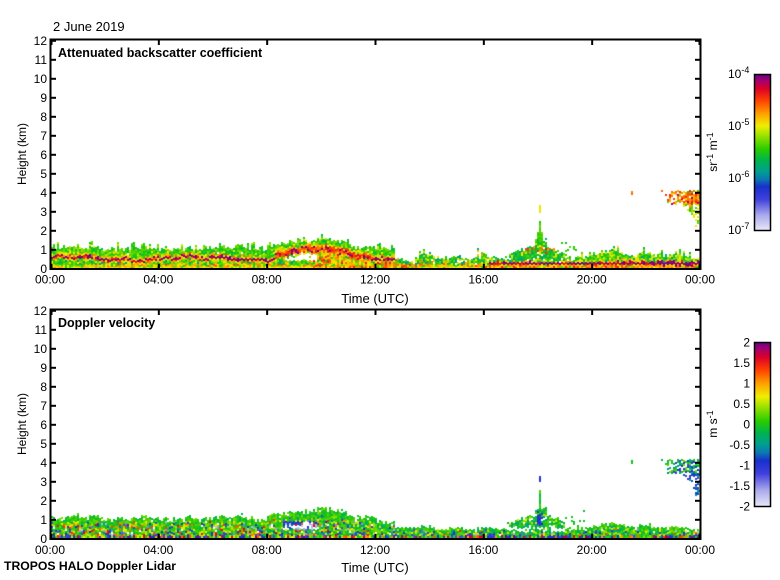  Describe the element at coordinates (712, 151) in the screenshot. I see `svg-text: sr-1 m-1` at that location.